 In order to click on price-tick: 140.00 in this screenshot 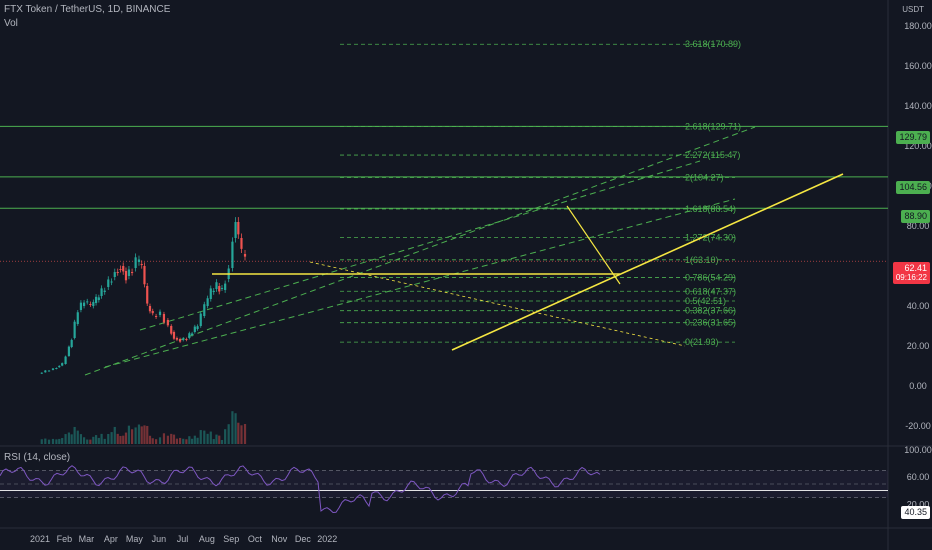, I will do `click(918, 106)`.